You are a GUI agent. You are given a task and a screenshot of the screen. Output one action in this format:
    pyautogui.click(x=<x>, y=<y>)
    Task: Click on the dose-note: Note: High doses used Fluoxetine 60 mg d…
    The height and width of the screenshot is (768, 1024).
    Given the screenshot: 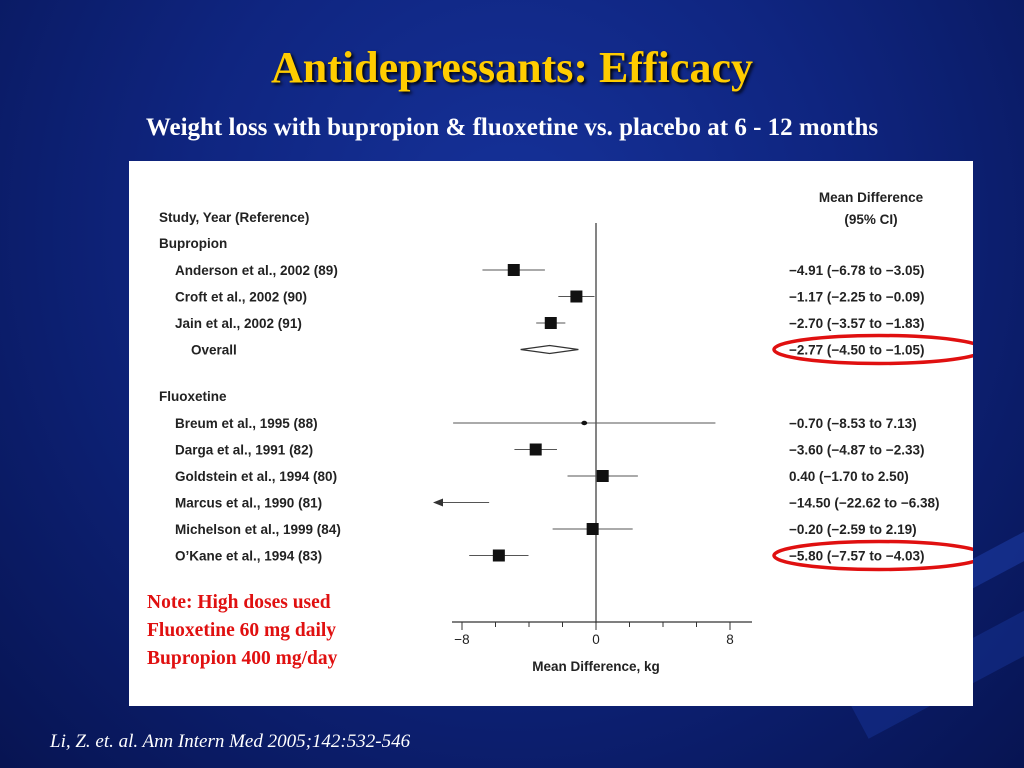 What is the action you would take?
    pyautogui.click(x=242, y=631)
    